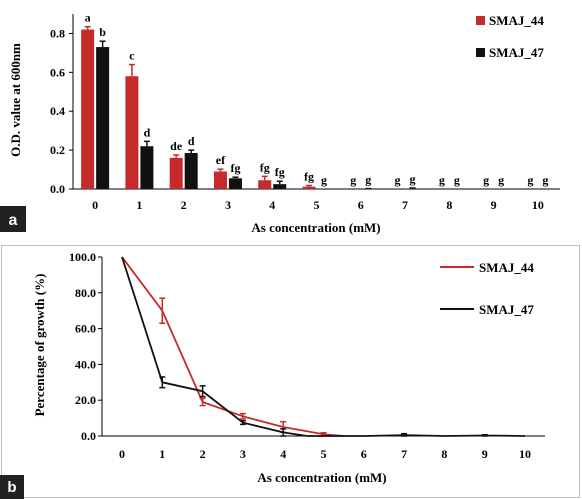 Image resolution: width=582 pixels, height=499 pixels. I want to click on panel-b-legend-label: SMAJ_47, so click(506, 309).